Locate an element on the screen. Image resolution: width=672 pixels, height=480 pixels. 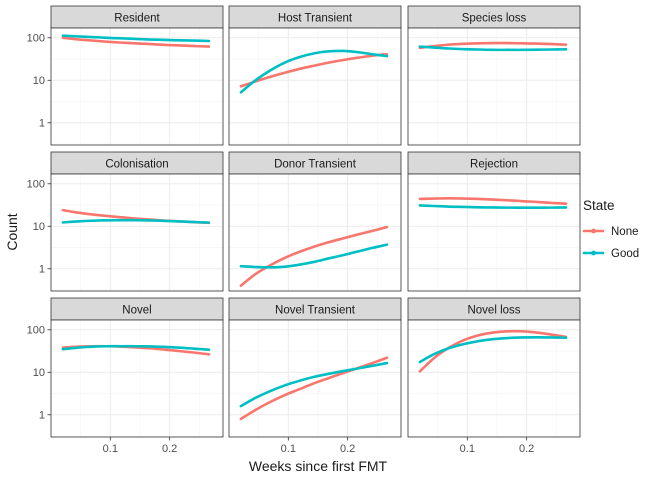
series-line-none-rejection is located at coordinates (493, 201).